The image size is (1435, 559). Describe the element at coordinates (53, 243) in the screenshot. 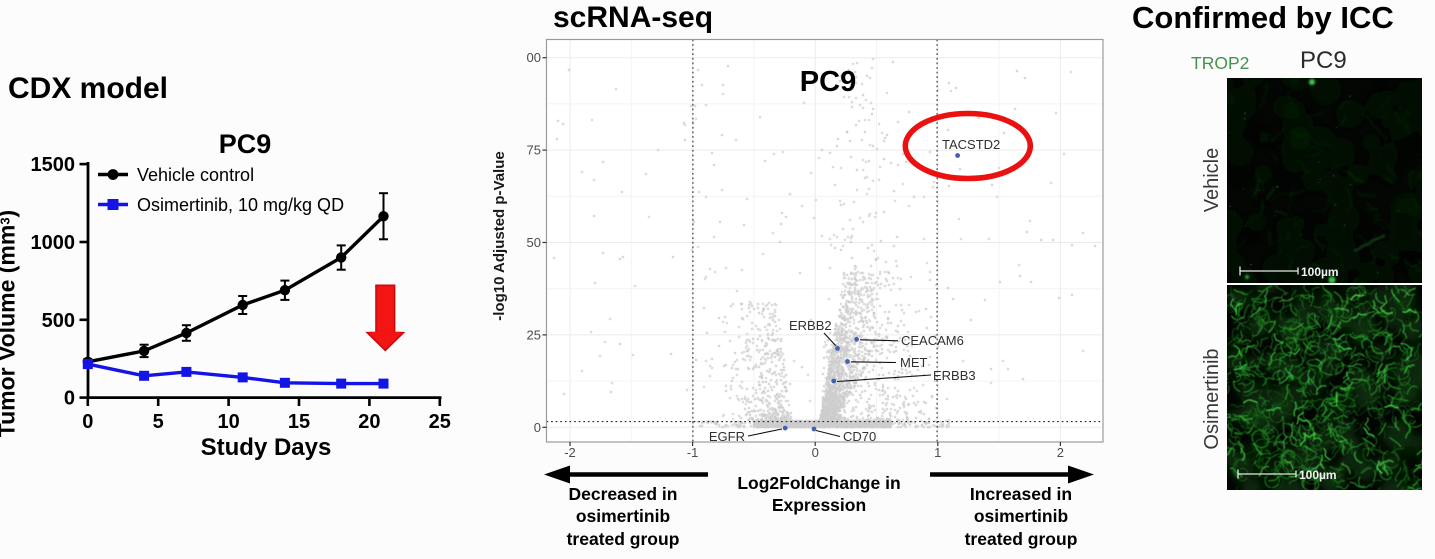

I see `svg-text: 1000` at that location.